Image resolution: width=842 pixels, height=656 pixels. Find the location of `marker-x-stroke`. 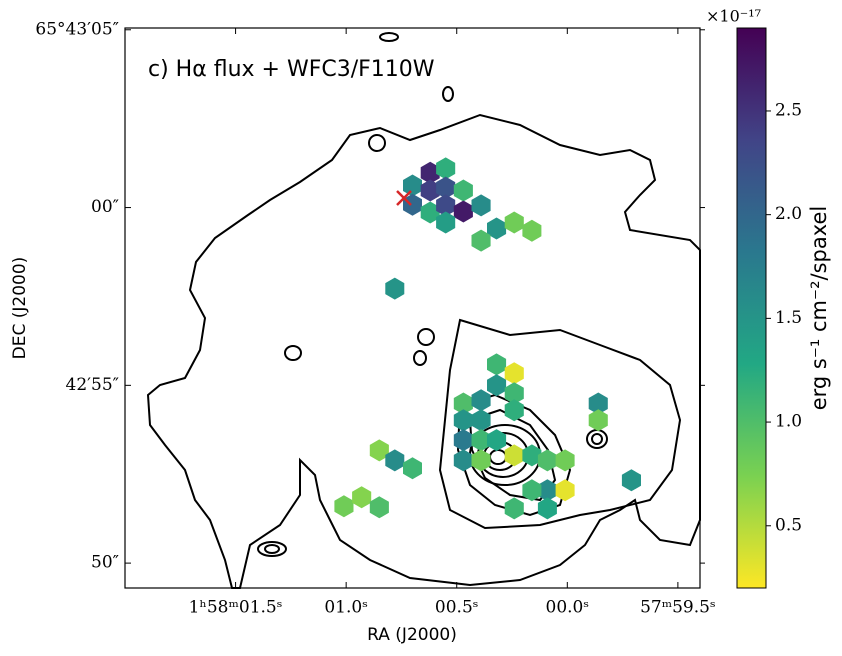

marker-x-stroke is located at coordinates (404, 198).